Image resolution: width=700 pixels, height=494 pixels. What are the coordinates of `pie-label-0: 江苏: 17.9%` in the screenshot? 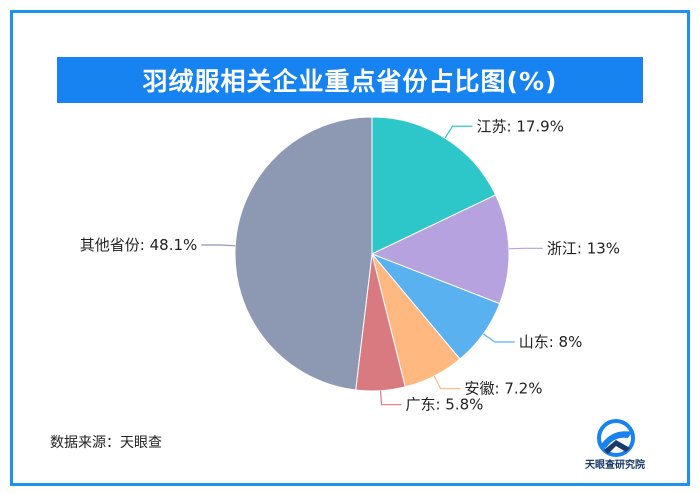 It's located at (520, 126).